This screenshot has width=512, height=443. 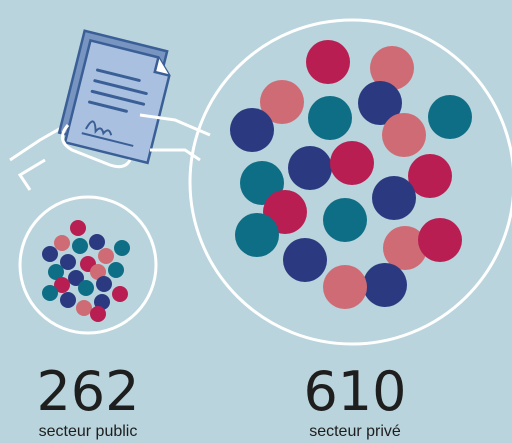 What do you see at coordinates (87, 391) in the screenshot?
I see `public-count: 262` at bounding box center [87, 391].